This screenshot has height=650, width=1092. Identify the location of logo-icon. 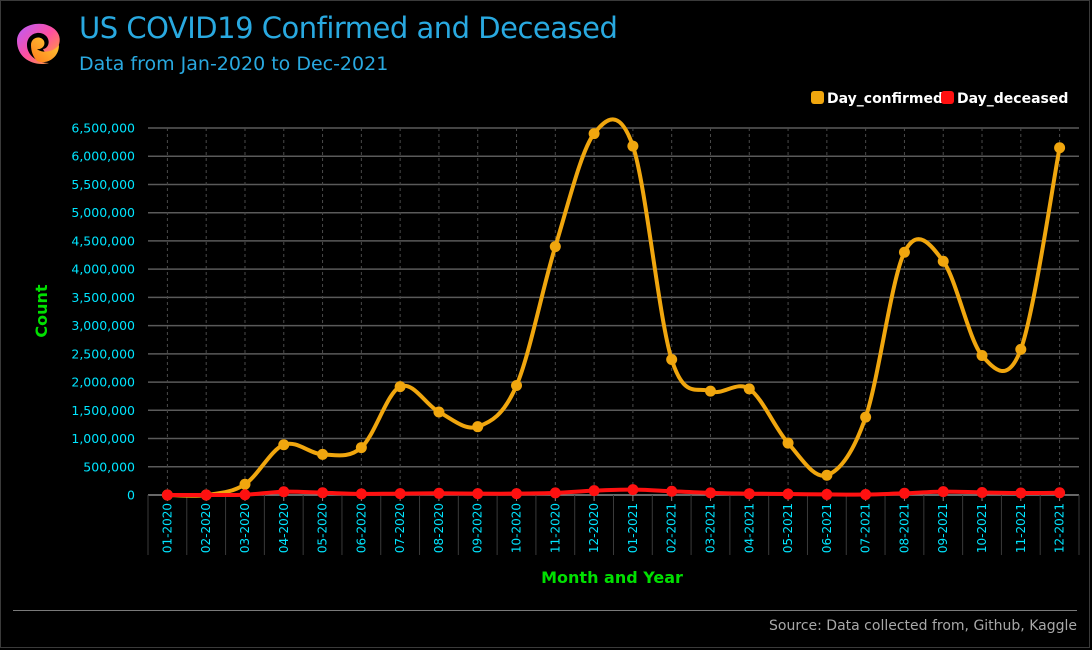
(38, 44).